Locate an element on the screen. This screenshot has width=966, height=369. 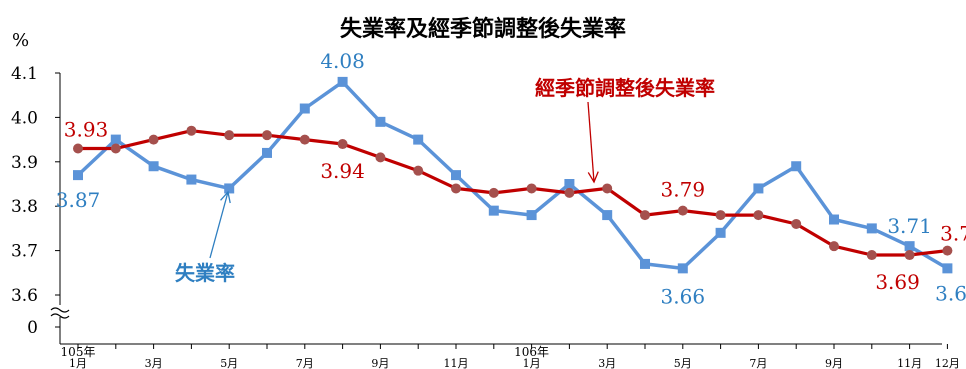
data-label-series-0: 3.71 is located at coordinates (909, 226).